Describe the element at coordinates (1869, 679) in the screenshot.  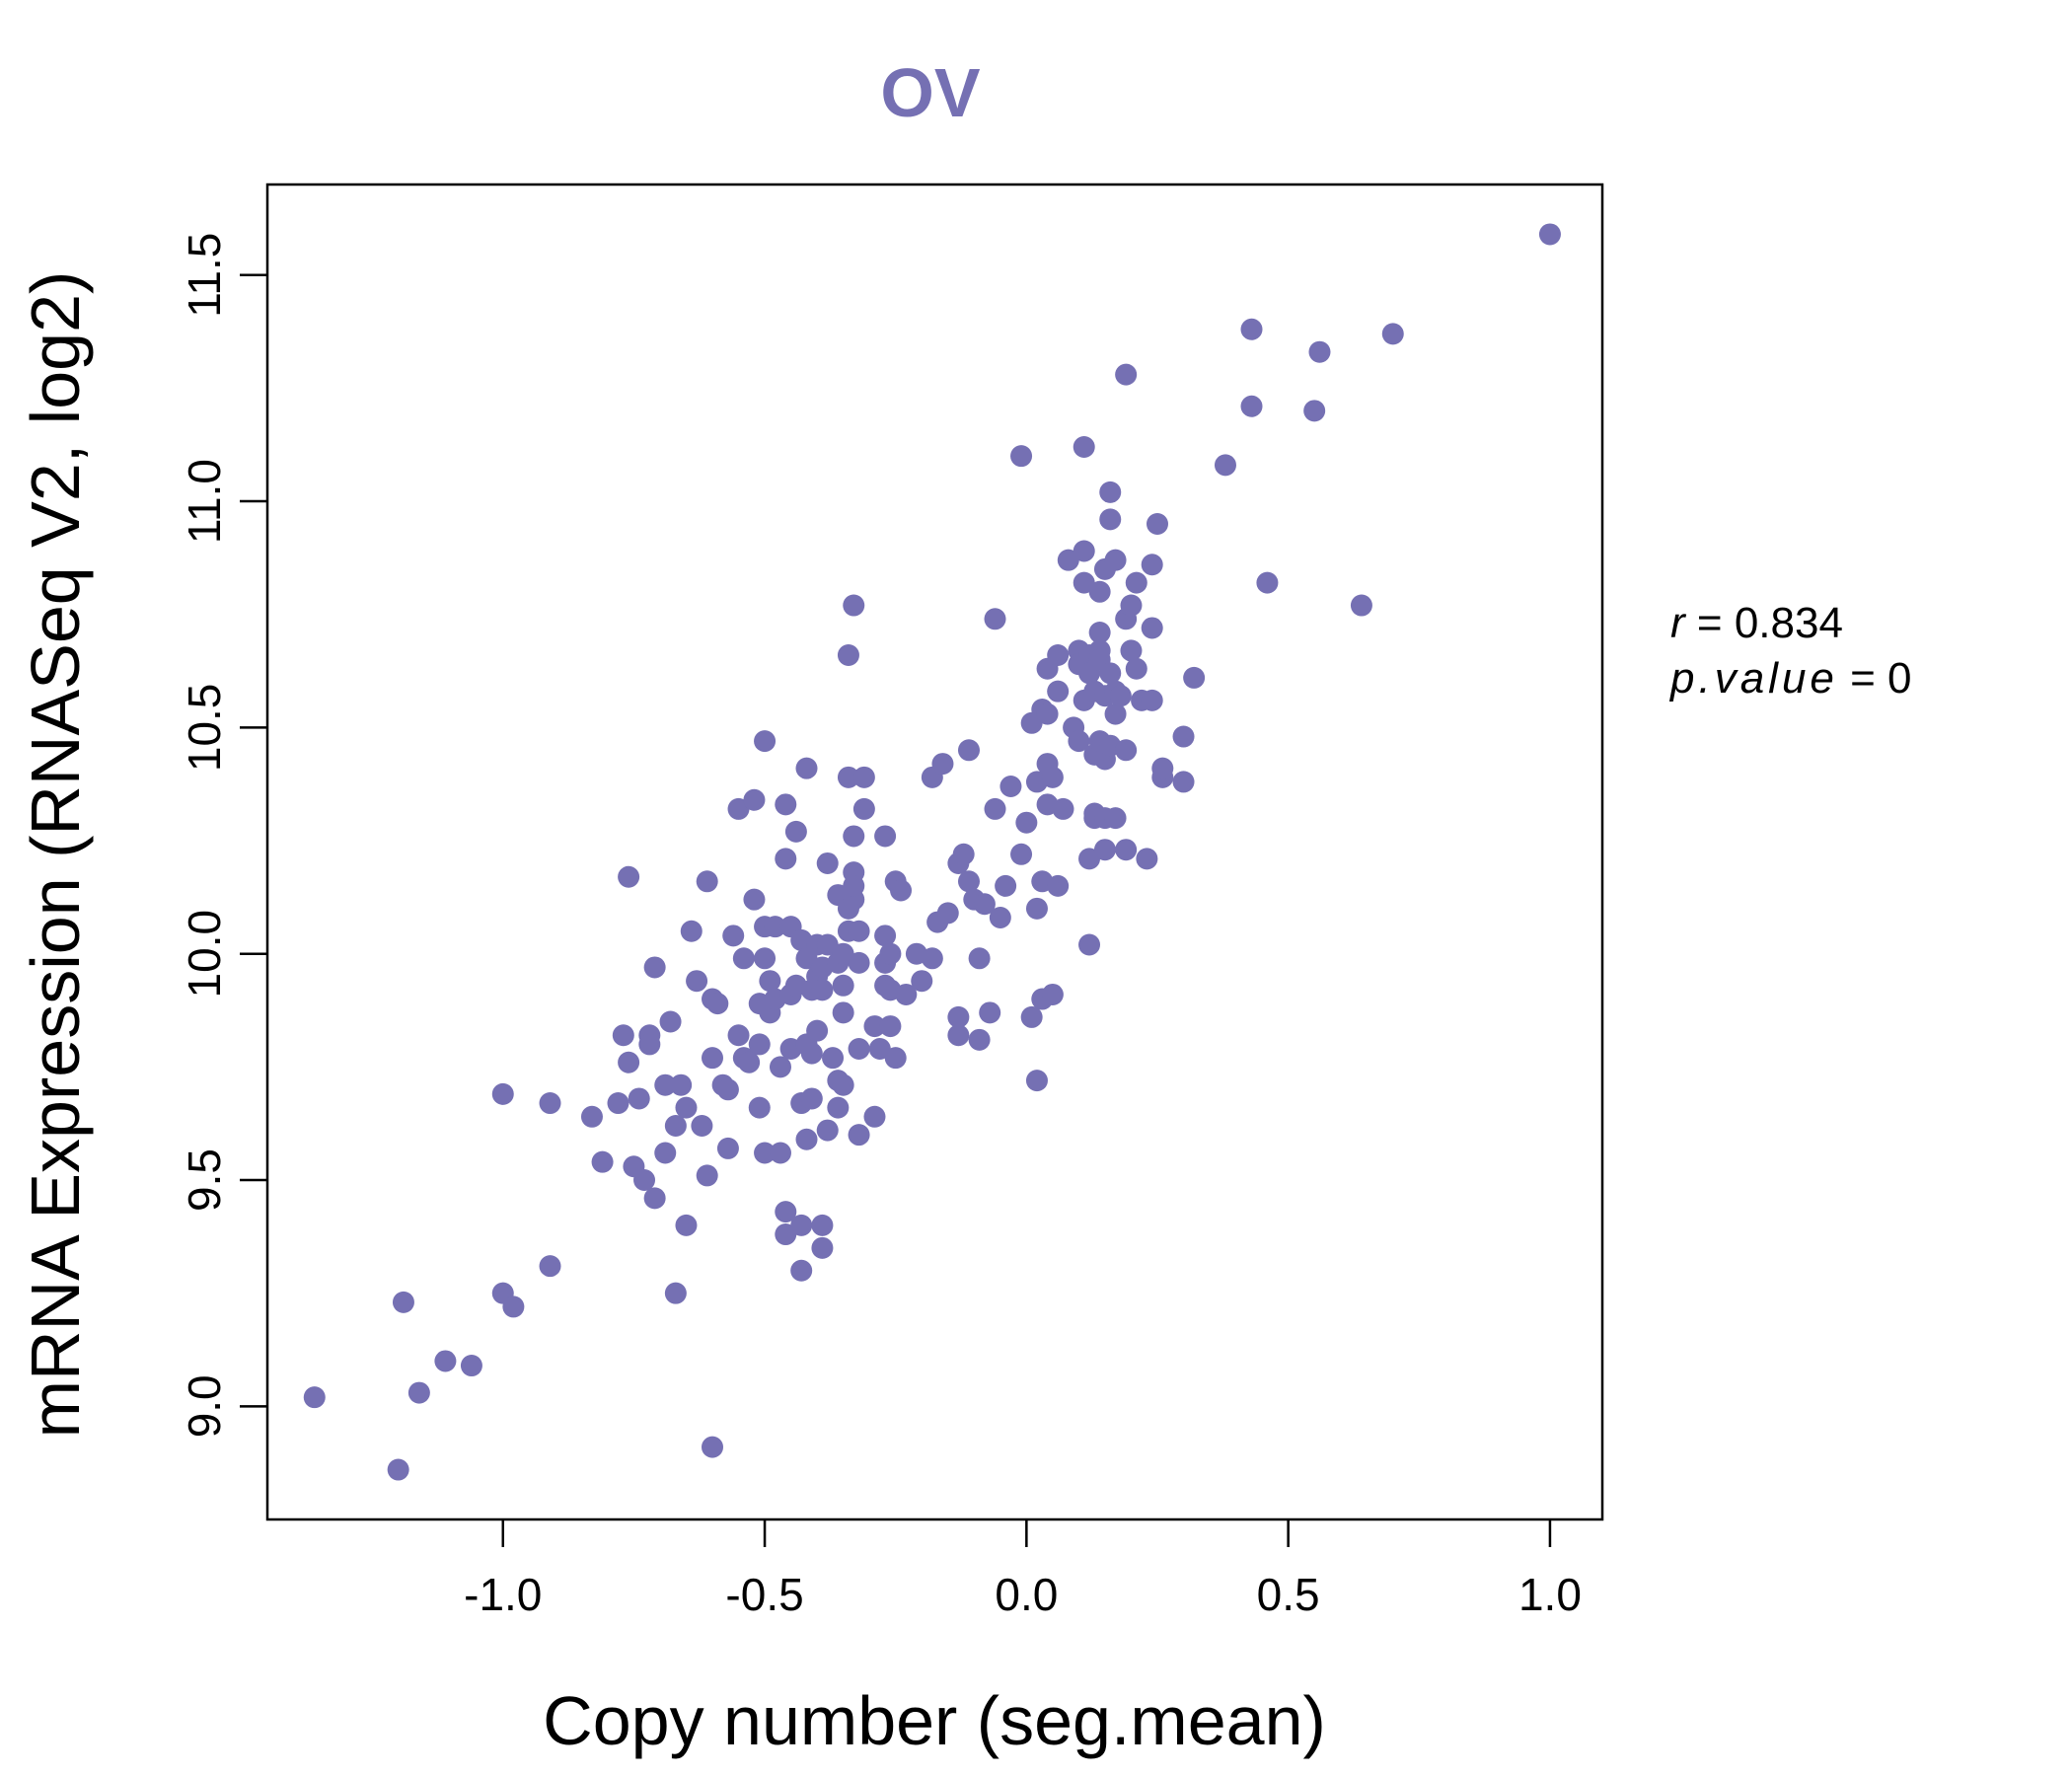
I see `p-equals: =` at that location.